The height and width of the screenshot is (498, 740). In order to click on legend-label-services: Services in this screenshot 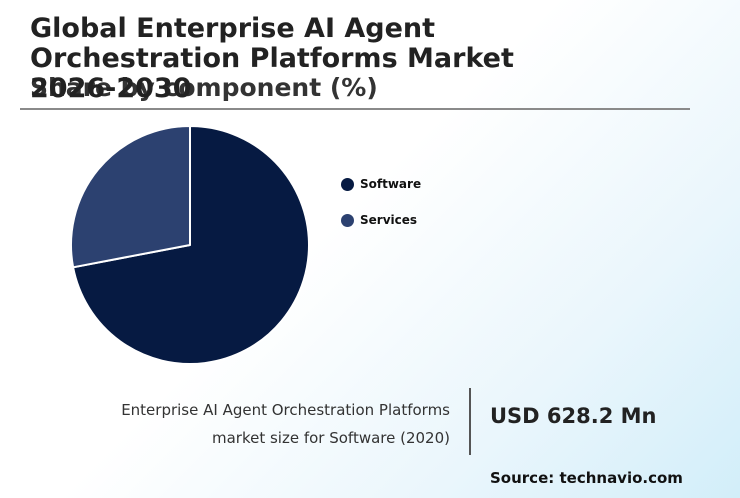, I will do `click(389, 220)`.